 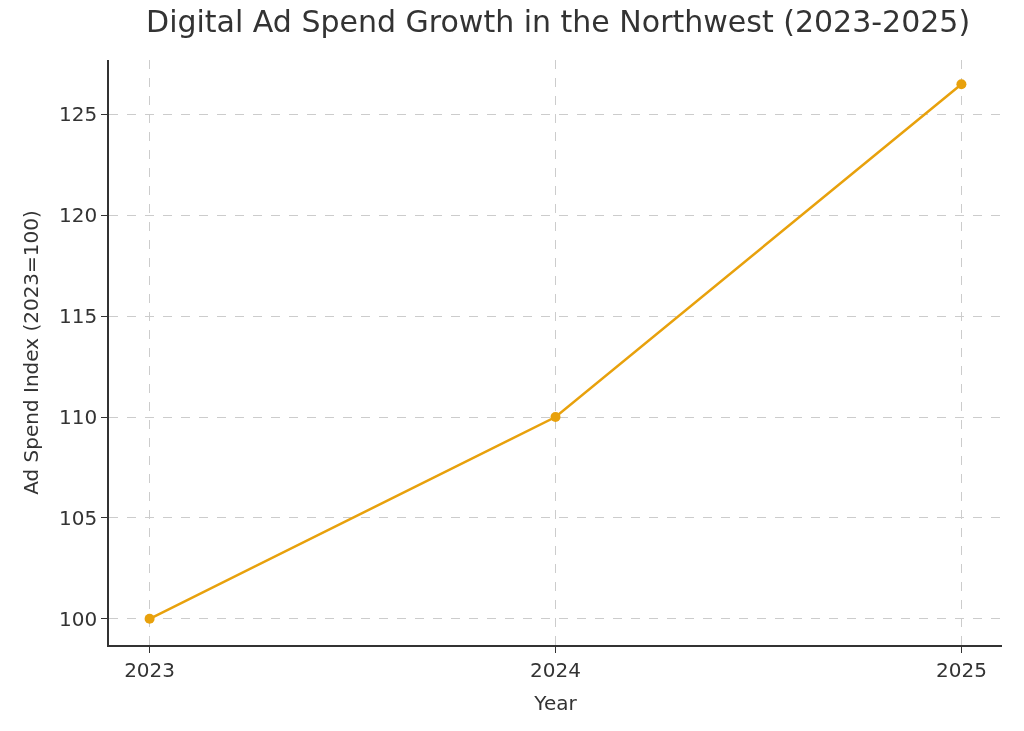 I want to click on y-tick-label: 100, so click(x=78, y=618).